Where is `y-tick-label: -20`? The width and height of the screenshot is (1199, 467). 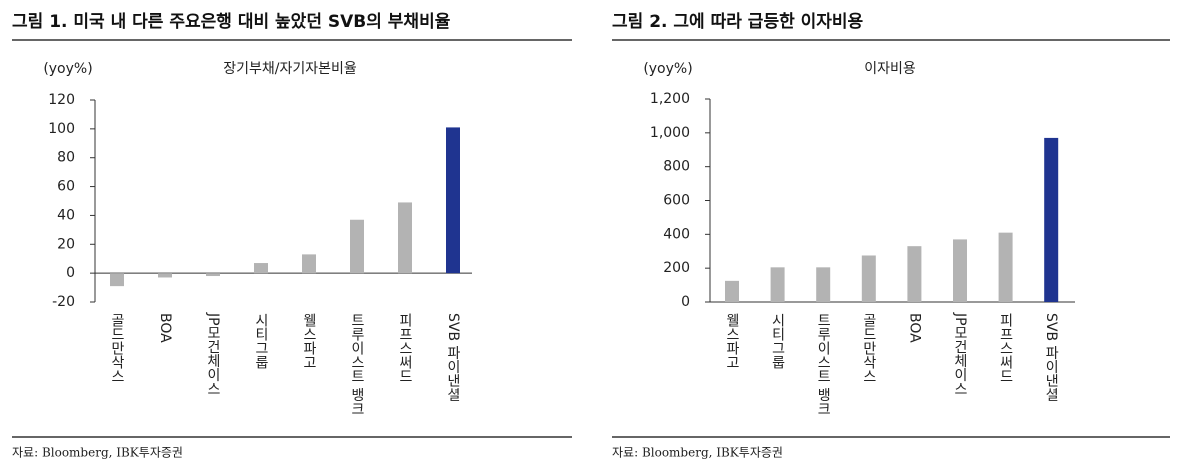 y-tick-label: -20 is located at coordinates (63, 302).